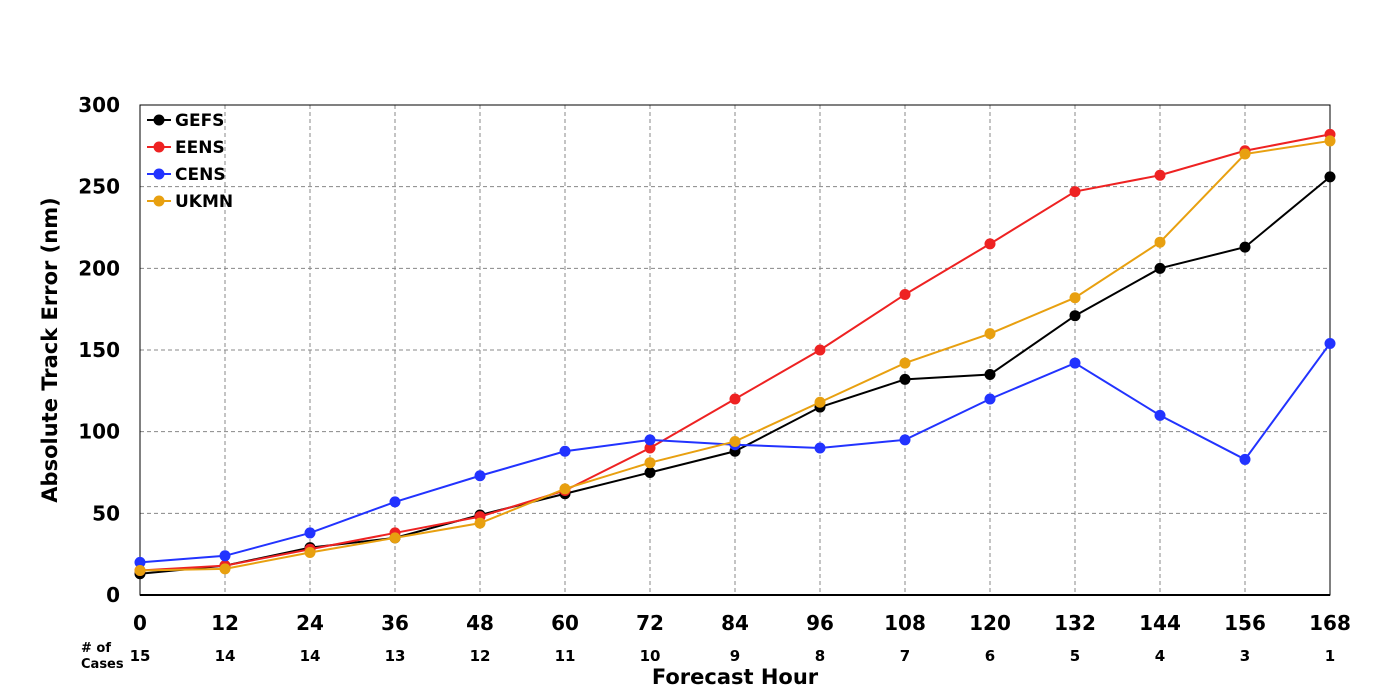 This screenshot has height=700, width=1400. What do you see at coordinates (820, 623) in the screenshot?
I see `x-tick-label: 96` at bounding box center [820, 623].